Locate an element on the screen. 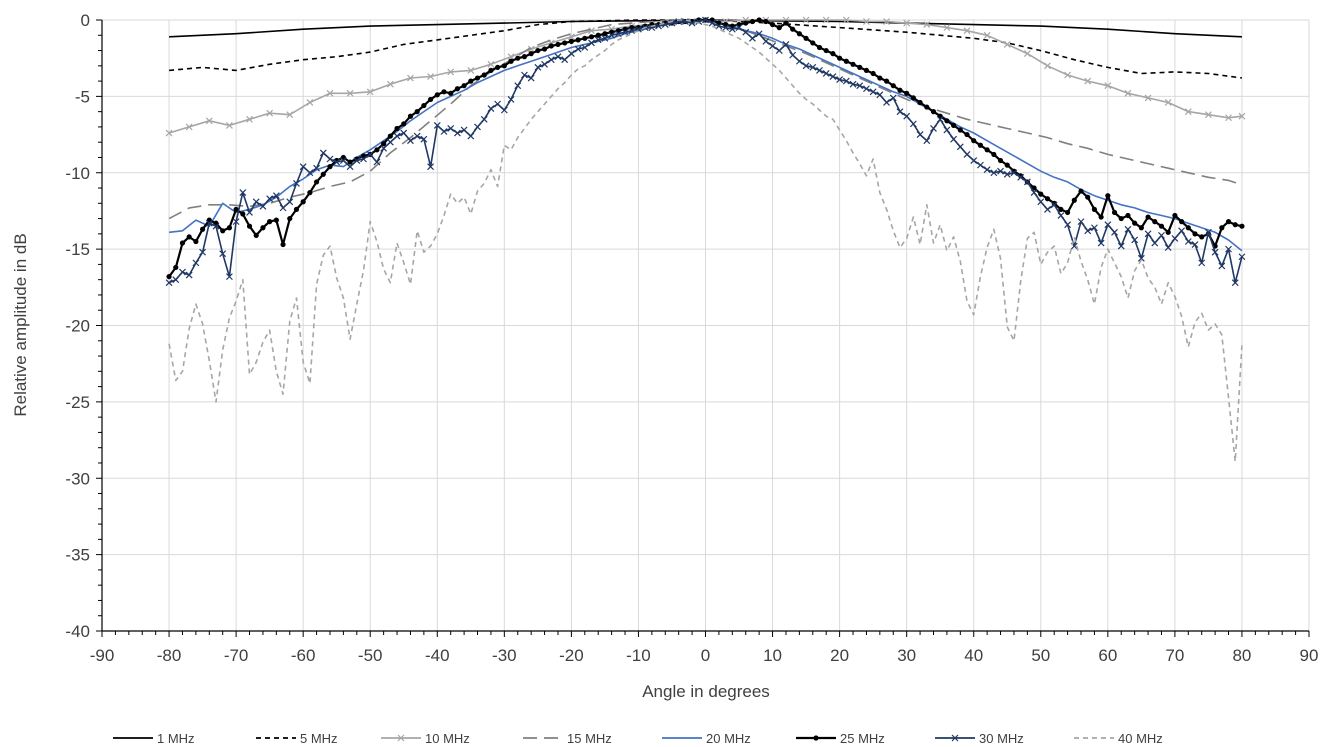 The width and height of the screenshot is (1327, 747). legend-label: 40 MHz is located at coordinates (1140, 738).